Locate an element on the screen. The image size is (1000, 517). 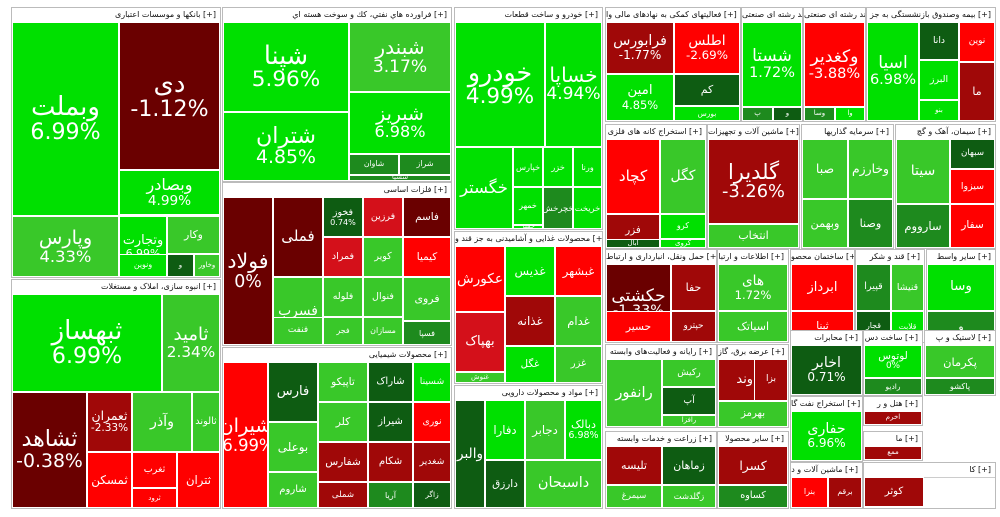
stock-tile: بهپاک is located at coordinates (480, 342).